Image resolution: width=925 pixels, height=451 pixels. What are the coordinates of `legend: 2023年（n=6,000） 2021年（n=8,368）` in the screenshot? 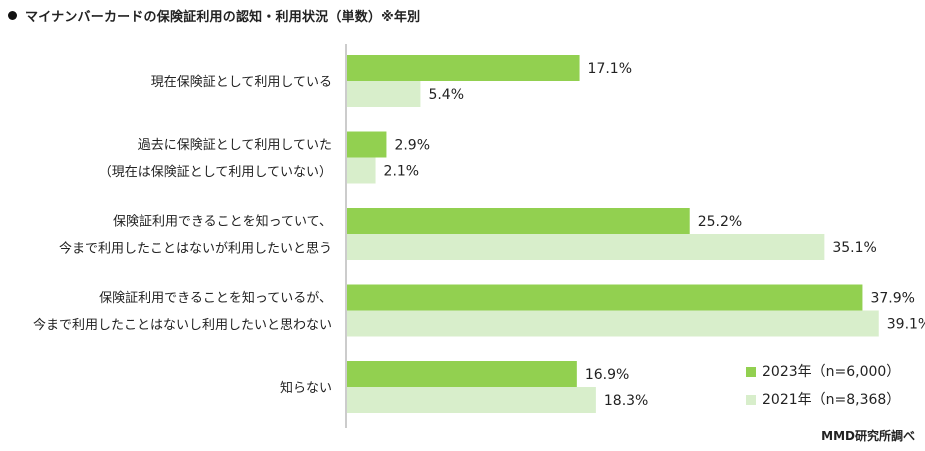 It's located at (823, 386).